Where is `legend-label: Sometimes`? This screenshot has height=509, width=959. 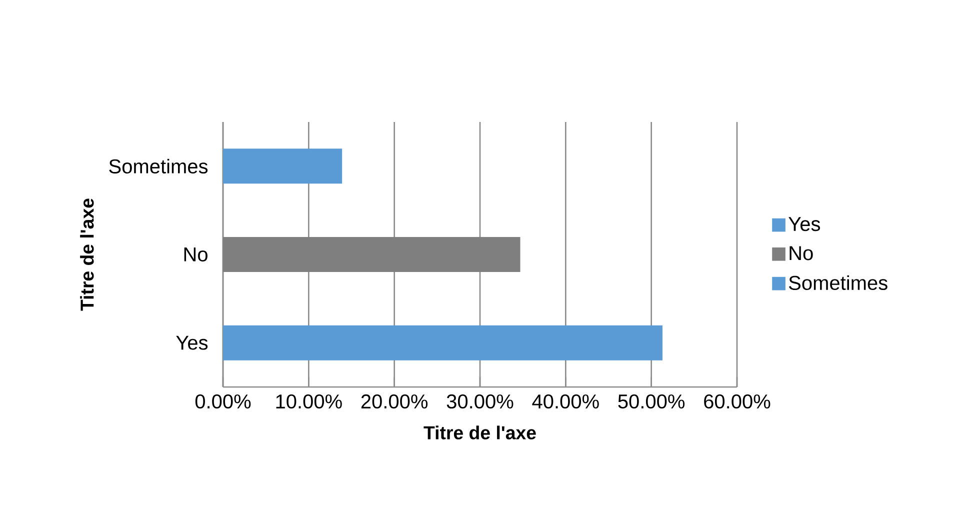
legend-label: Sometimes is located at coordinates (838, 282).